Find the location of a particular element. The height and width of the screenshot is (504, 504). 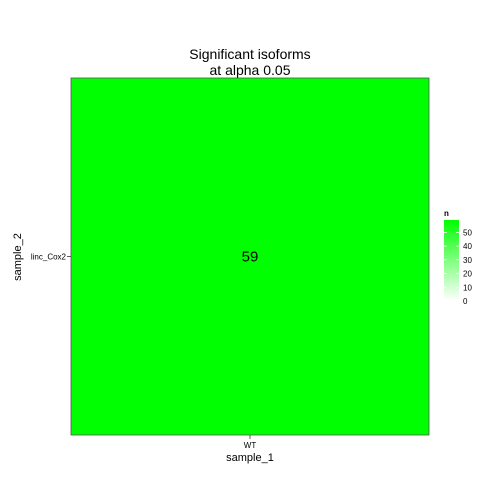

chart-title-line-1: Significant isoforms is located at coordinates (249, 54).